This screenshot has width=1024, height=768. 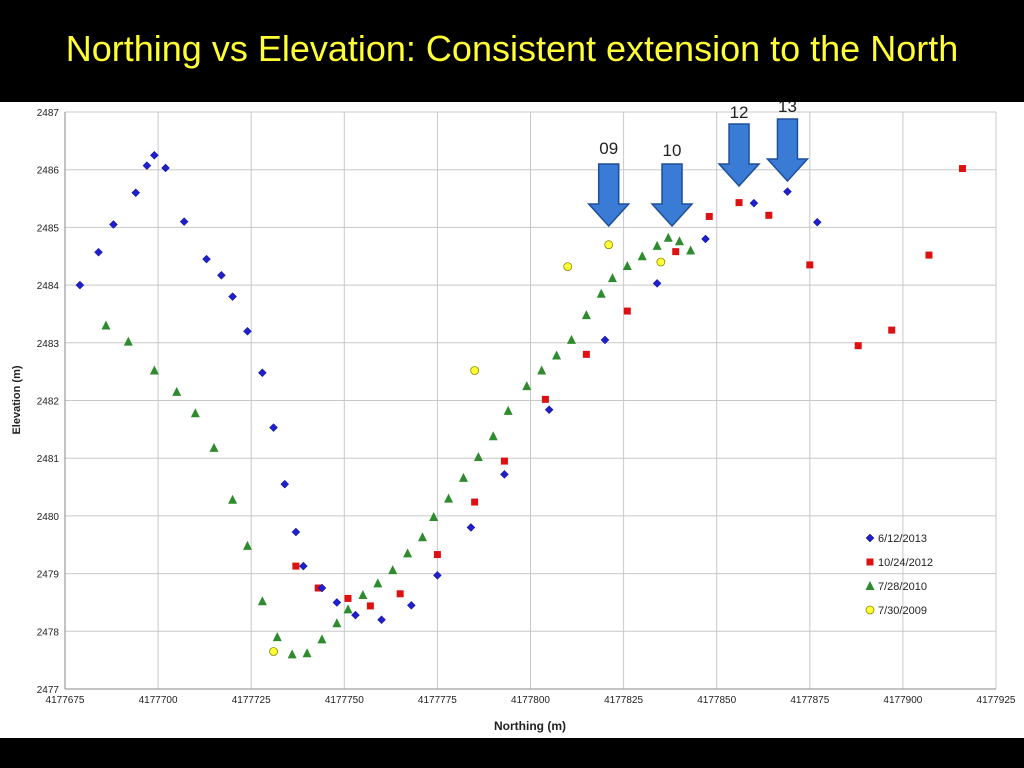 What do you see at coordinates (437, 700) in the screenshot?
I see `x-tick-label: 4177775` at bounding box center [437, 700].